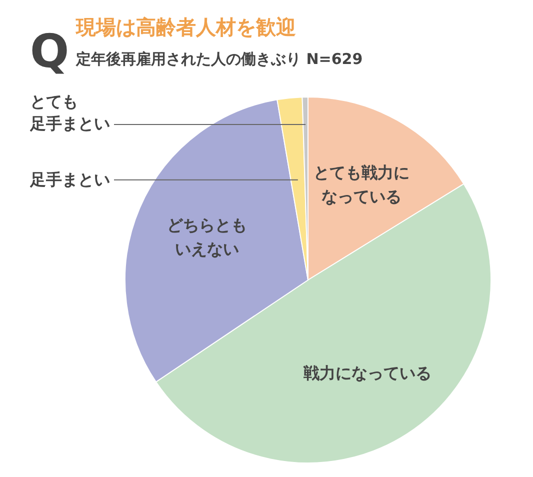 This screenshot has height=477, width=533. I want to click on slice-label: どちらともいえない, so click(207, 237).